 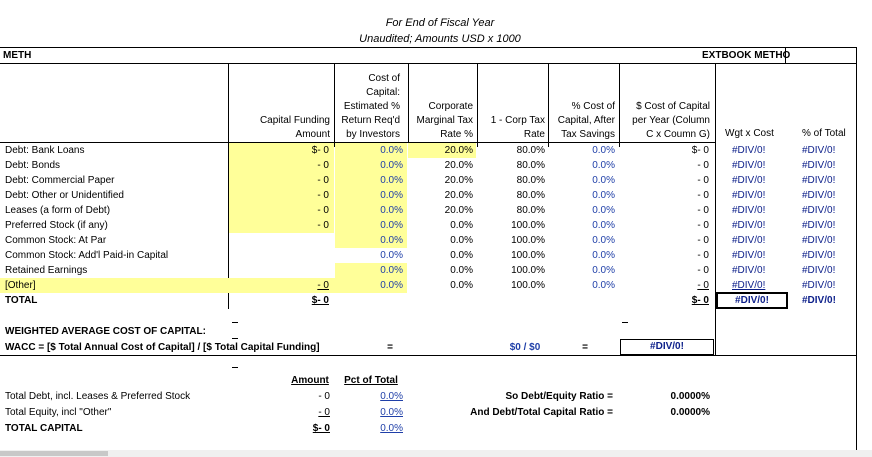 I want to click on debt-total-value: 0.0000%, so click(x=690, y=412).